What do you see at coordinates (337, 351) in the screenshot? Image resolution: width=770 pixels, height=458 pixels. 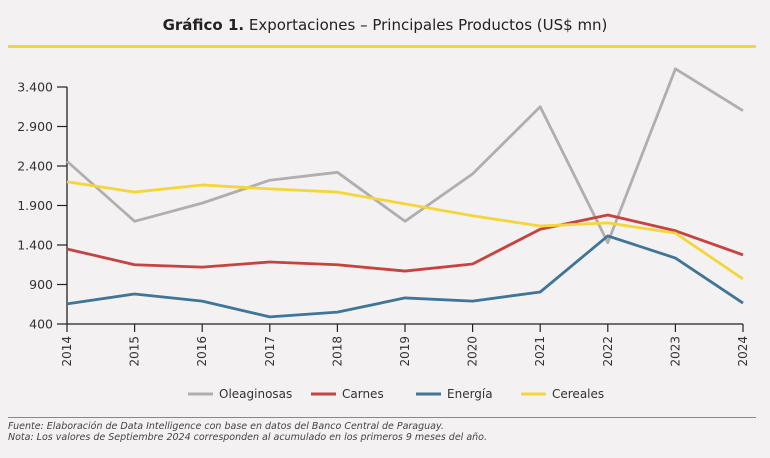 I see `x-tick-label: 2018` at bounding box center [337, 351].